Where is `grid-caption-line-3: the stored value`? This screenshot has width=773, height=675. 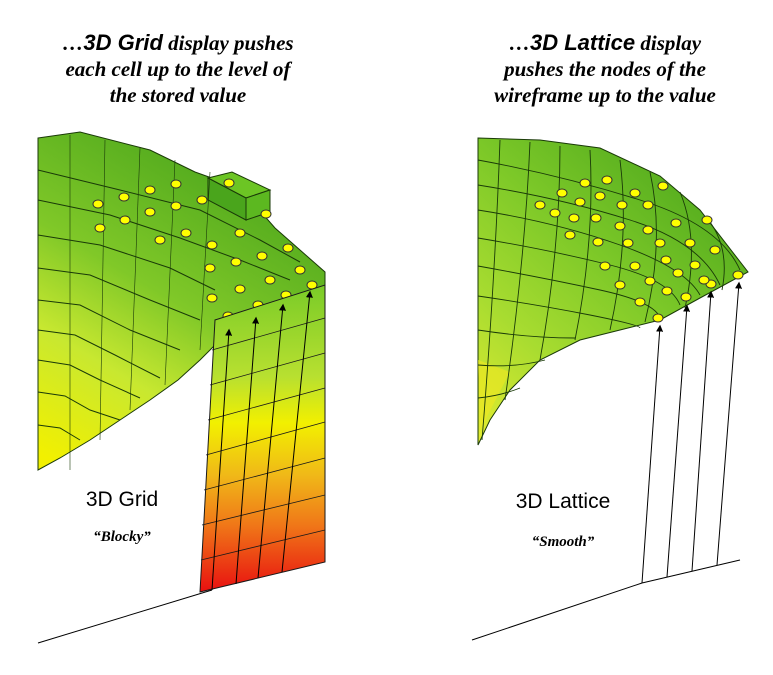
grid-caption-line-3: the stored value is located at coordinates (178, 95).